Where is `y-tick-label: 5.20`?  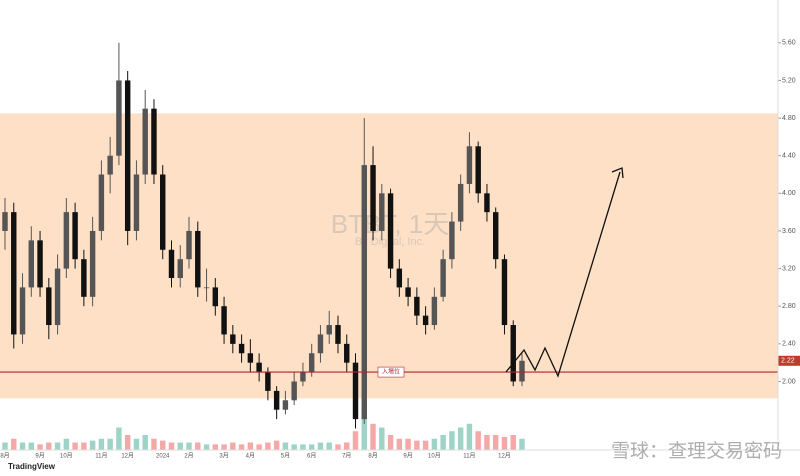
y-tick-label: 5.20 is located at coordinates (789, 80).